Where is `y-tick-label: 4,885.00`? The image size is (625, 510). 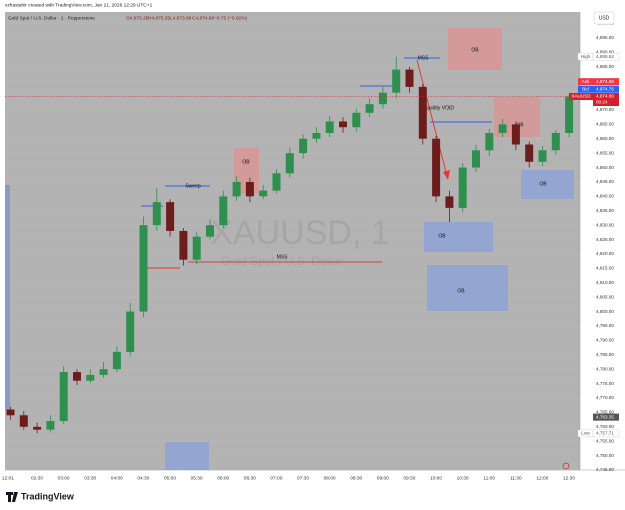
y-tick-label: 4,885.00 is located at coordinates (605, 66).